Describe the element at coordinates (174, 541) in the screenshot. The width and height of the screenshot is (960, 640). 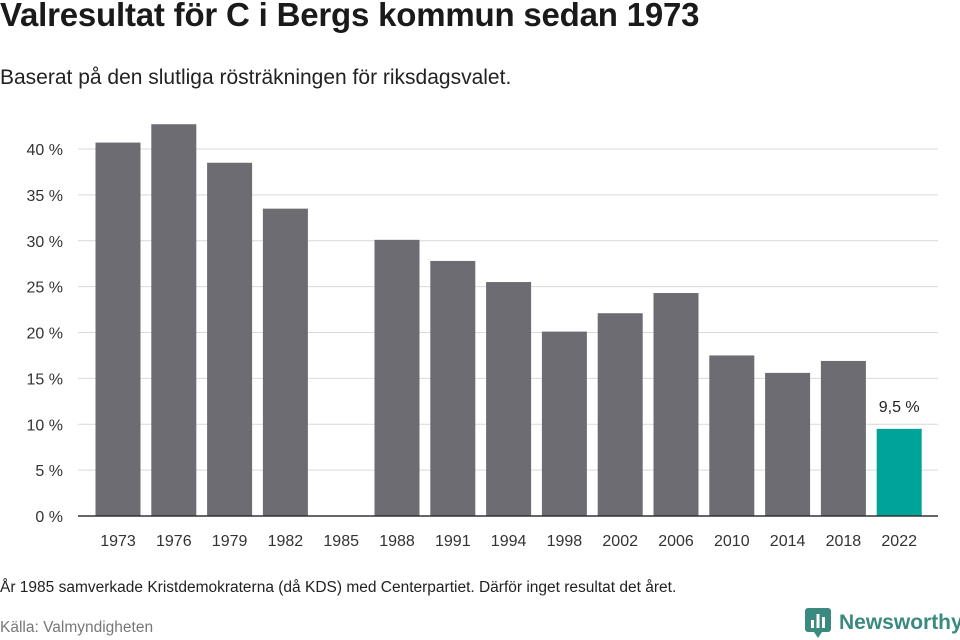
I see `x-tick-label: 1976` at that location.